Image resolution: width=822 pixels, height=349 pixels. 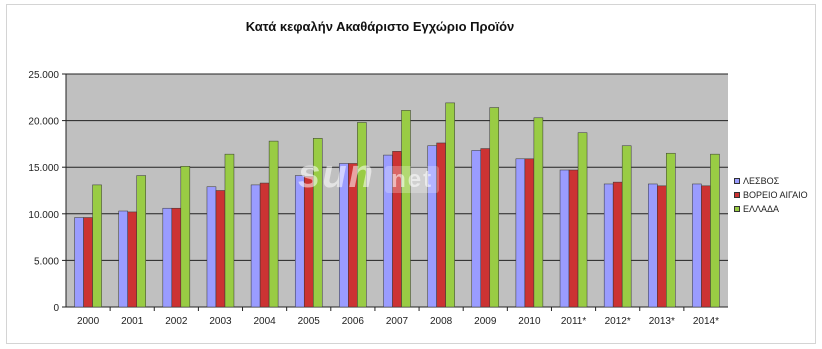 What do you see at coordinates (441, 321) in the screenshot?
I see `x-tick-label: 2008` at bounding box center [441, 321].